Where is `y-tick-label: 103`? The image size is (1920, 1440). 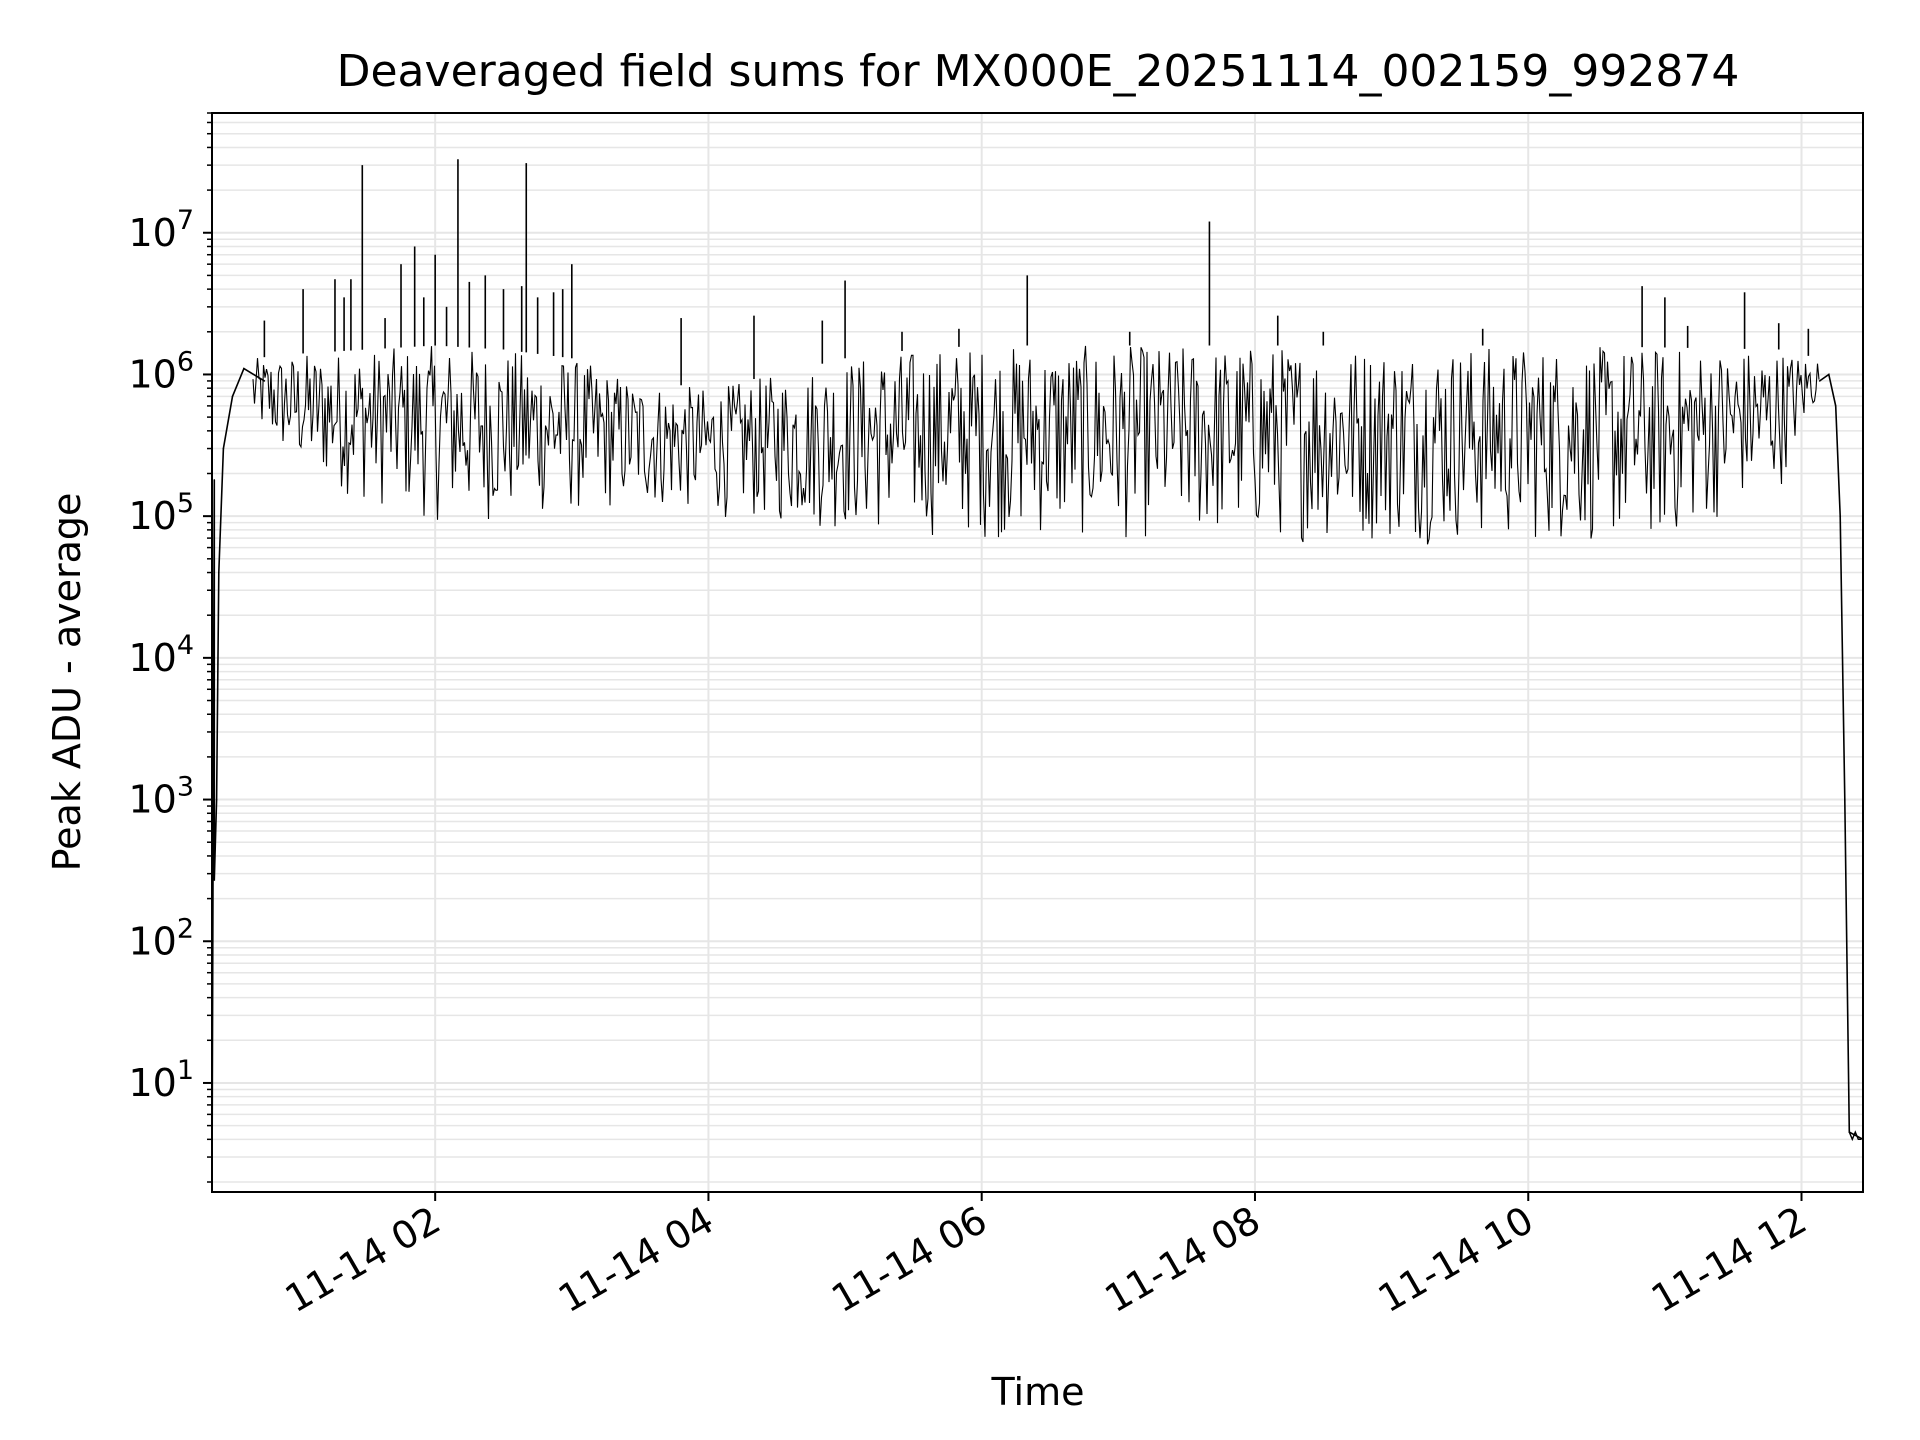 y-tick-label: 103 is located at coordinates (161, 797).